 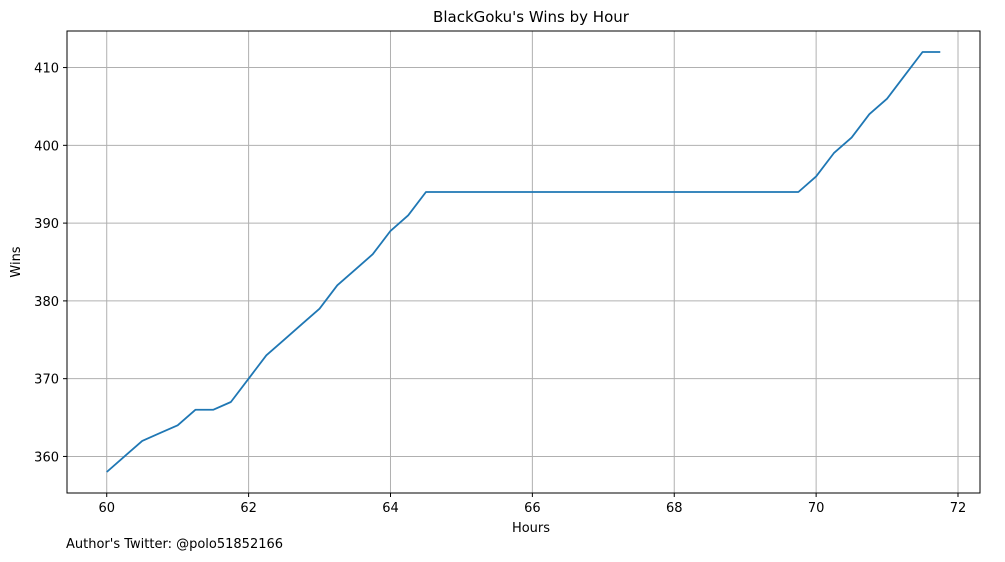 What do you see at coordinates (674, 508) in the screenshot?
I see `x-tick-label: 68` at bounding box center [674, 508].